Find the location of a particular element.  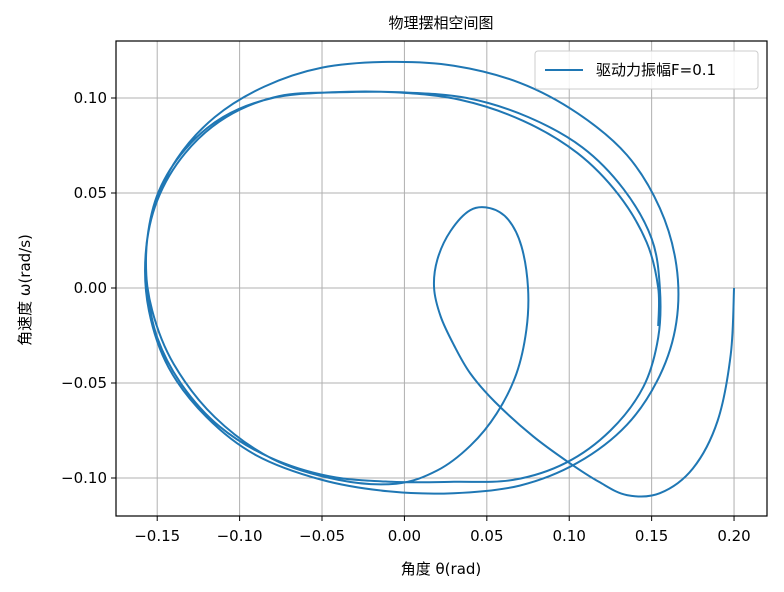

x-tick-label: −0.05 is located at coordinates (322, 536).